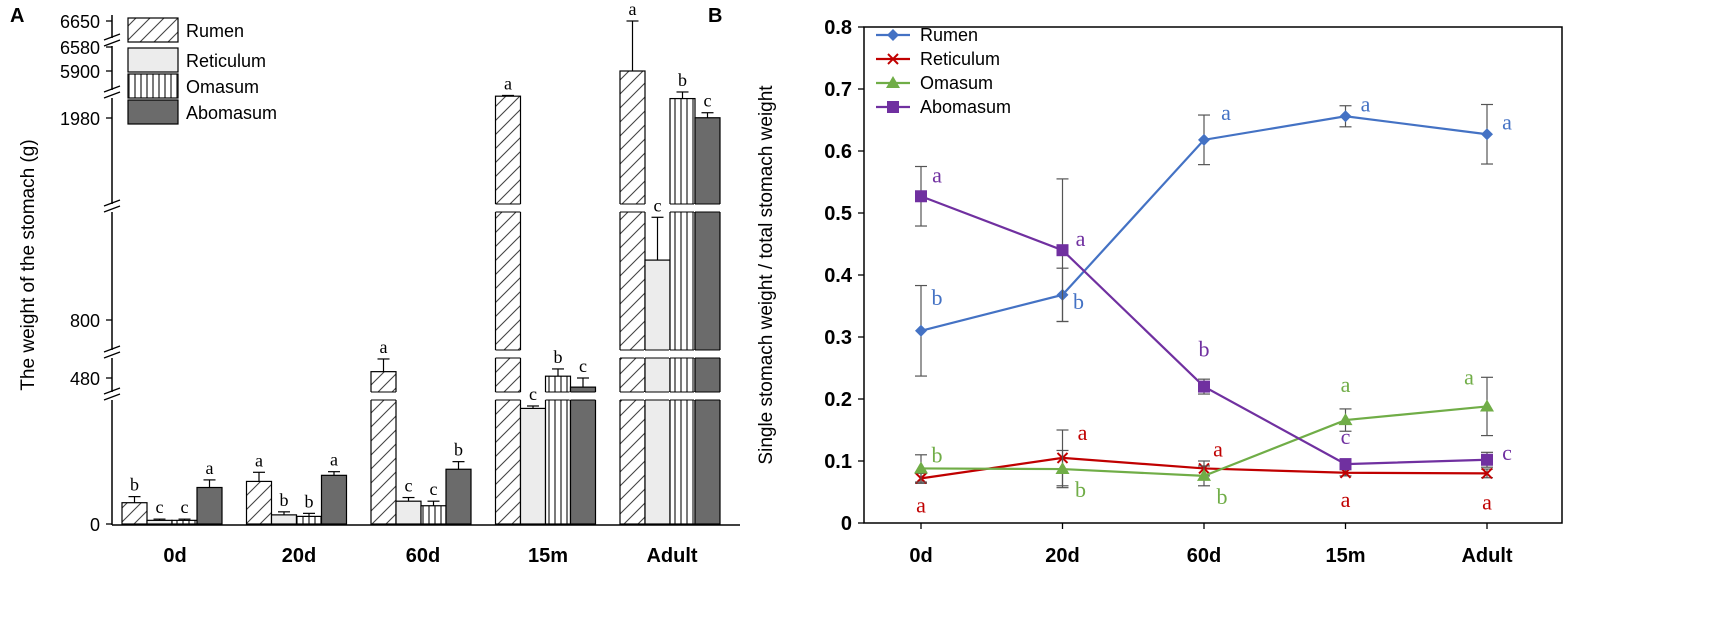  Describe the element at coordinates (1204, 139) in the screenshot. I see `data-point-rumen-60d` at that location.